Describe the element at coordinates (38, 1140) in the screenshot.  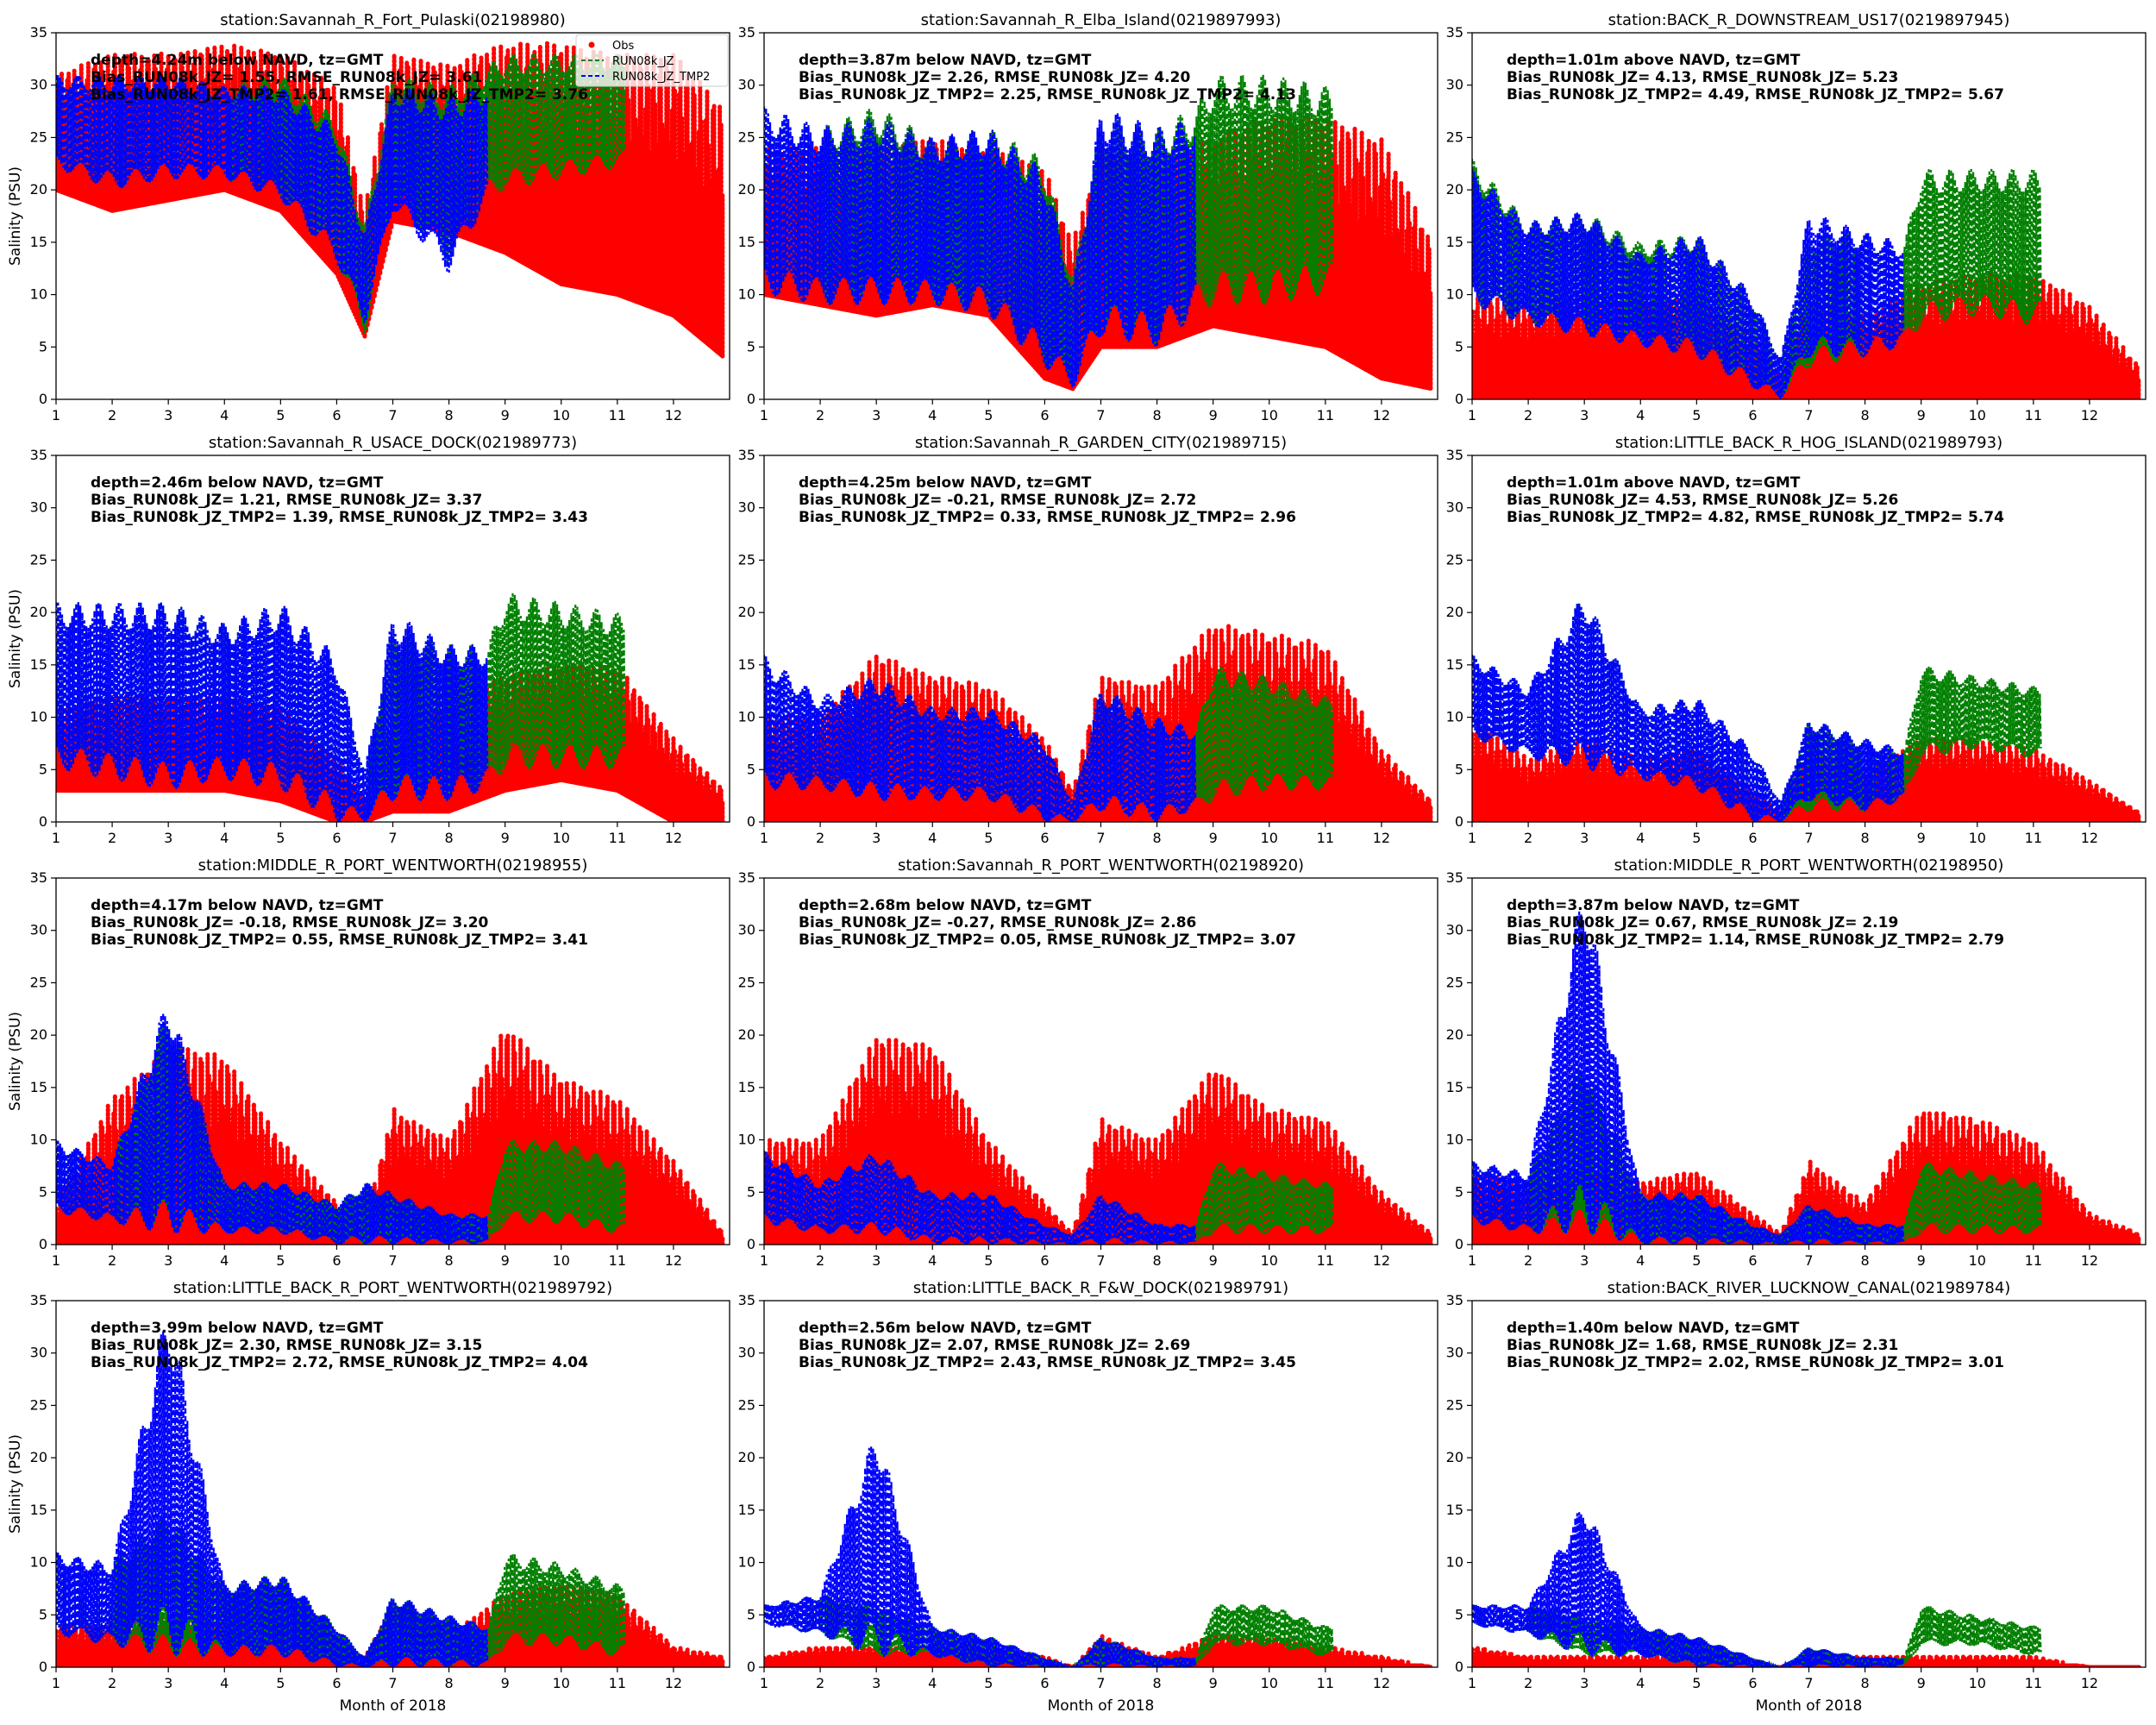
I see `y-tick-label: 10` at that location.